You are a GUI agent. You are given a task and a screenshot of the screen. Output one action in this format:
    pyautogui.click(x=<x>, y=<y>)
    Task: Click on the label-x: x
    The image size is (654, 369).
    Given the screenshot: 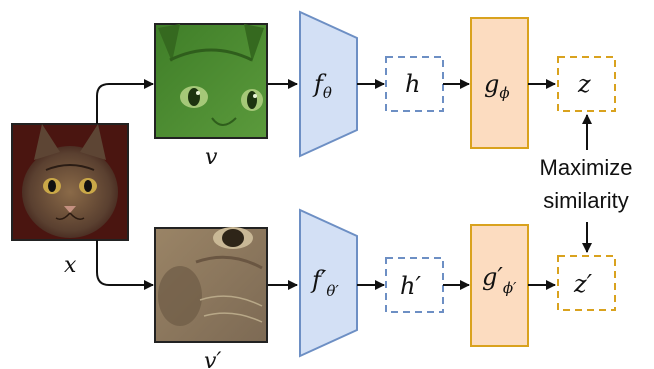 What is the action you would take?
    pyautogui.click(x=70, y=265)
    